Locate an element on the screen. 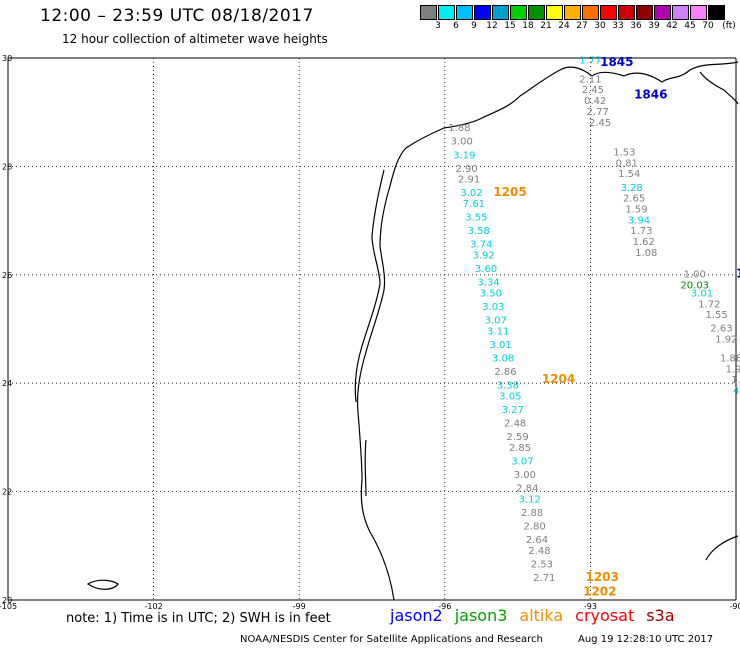 Image resolution: width=740 pixels, height=650 pixels. wave-height-value: 3.34 is located at coordinates (488, 283).